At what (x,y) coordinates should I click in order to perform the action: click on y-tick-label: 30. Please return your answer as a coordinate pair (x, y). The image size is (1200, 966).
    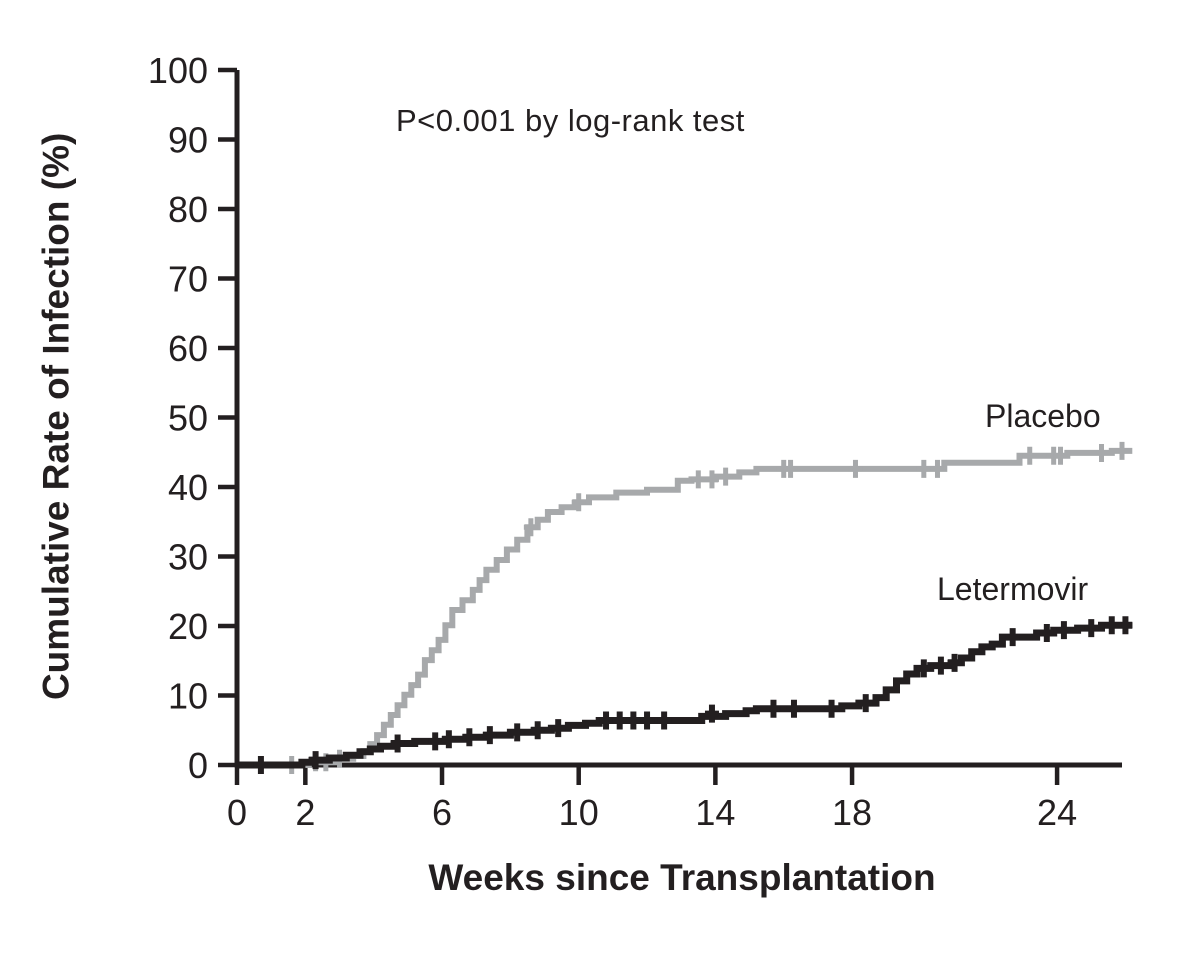
    Looking at the image, I should click on (188, 557).